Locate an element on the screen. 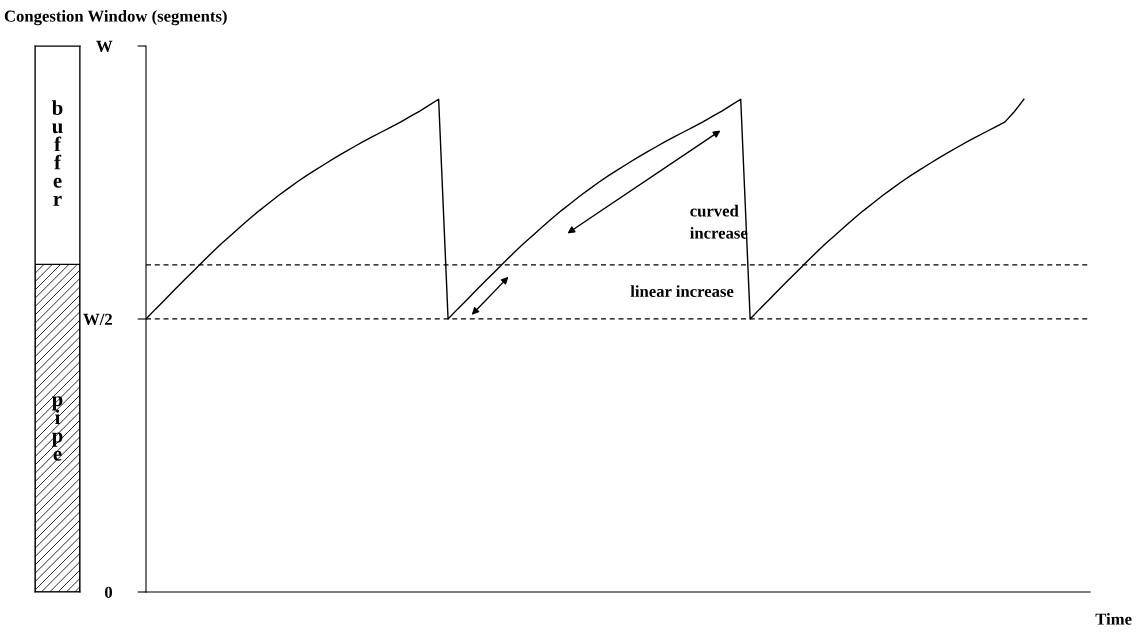 The height and width of the screenshot is (635, 1144). text: W/2 is located at coordinates (97, 319).